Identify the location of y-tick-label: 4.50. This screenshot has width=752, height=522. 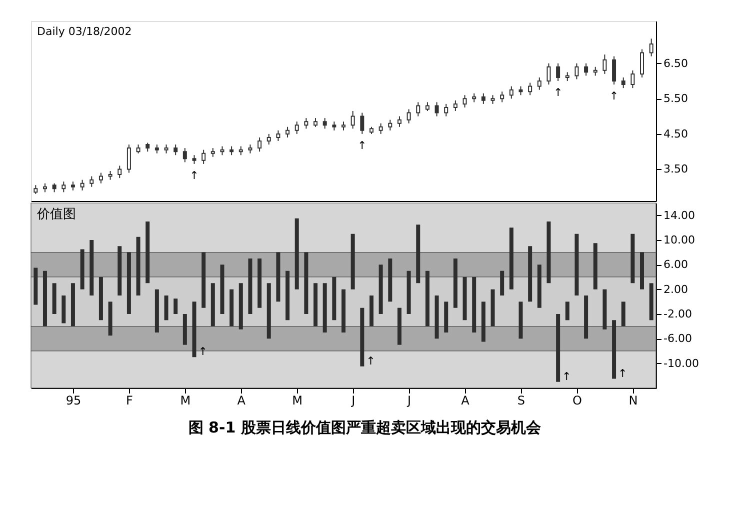
(676, 133).